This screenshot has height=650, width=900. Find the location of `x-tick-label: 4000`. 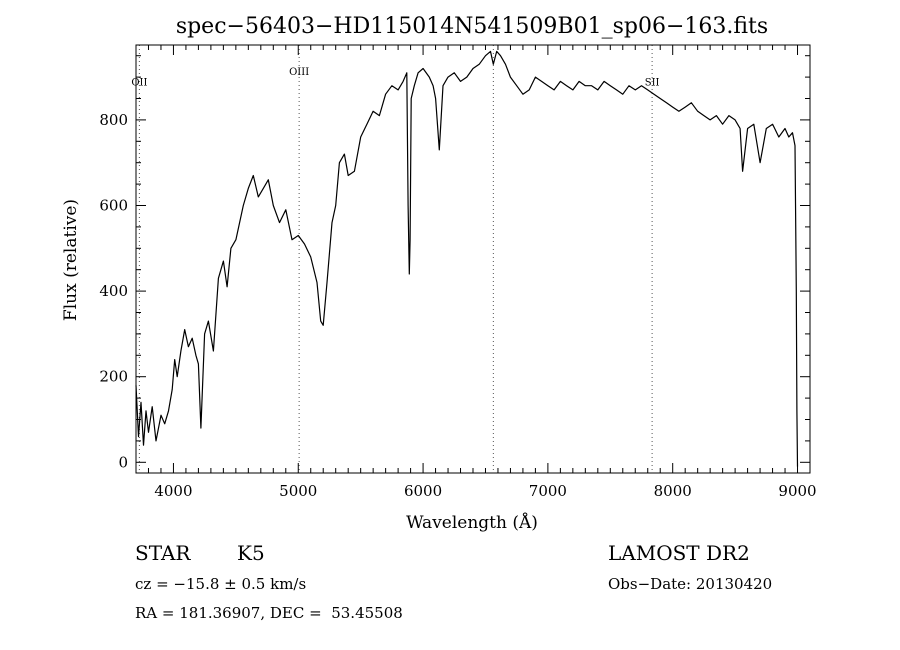

x-tick-label: 4000 is located at coordinates (173, 491).